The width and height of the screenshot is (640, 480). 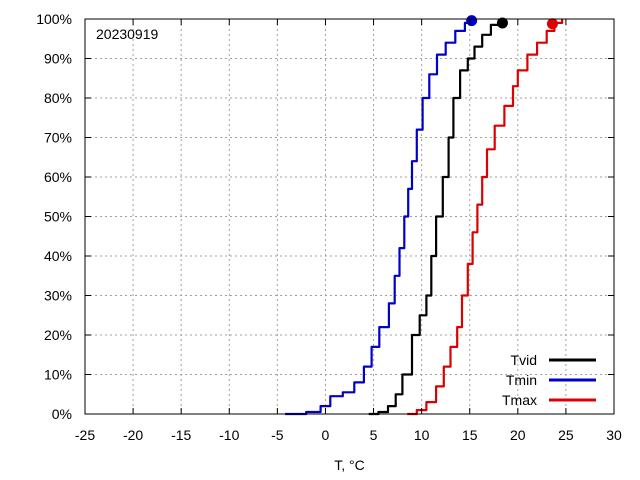 I want to click on legend-label-tvid: Tvid, so click(x=524, y=360).